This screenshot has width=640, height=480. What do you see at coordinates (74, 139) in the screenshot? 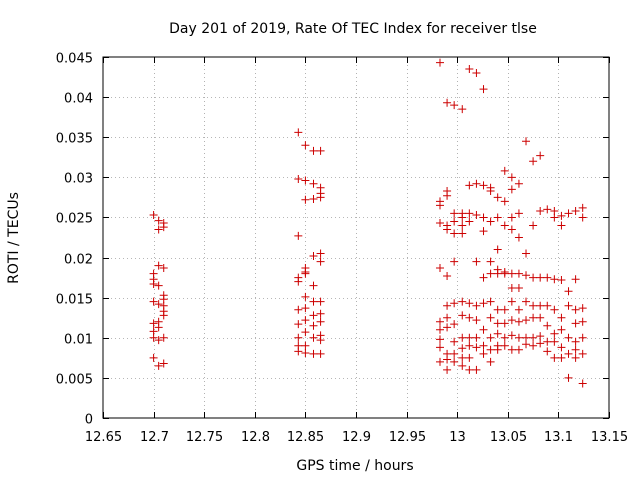
I see `y-tick-label: 0.035` at bounding box center [74, 139].